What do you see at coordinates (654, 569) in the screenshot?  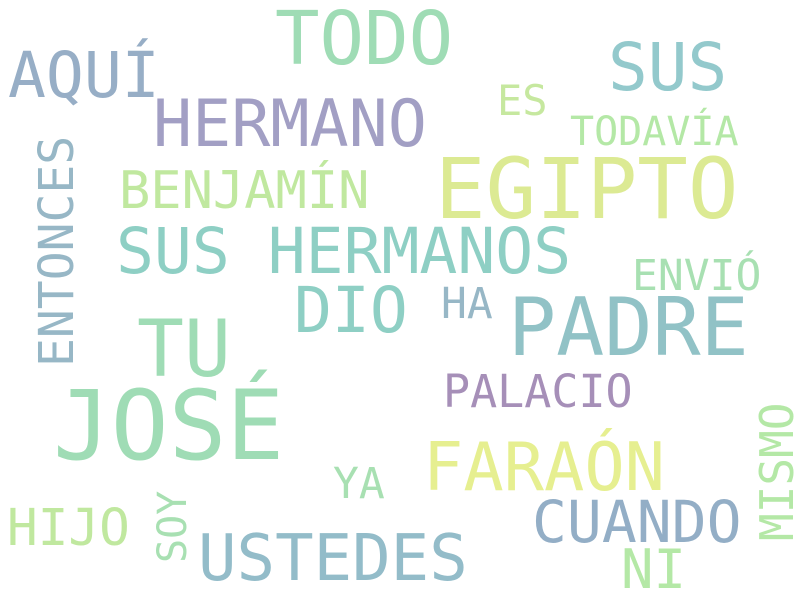 I see `word-ni: NI` at bounding box center [654, 569].